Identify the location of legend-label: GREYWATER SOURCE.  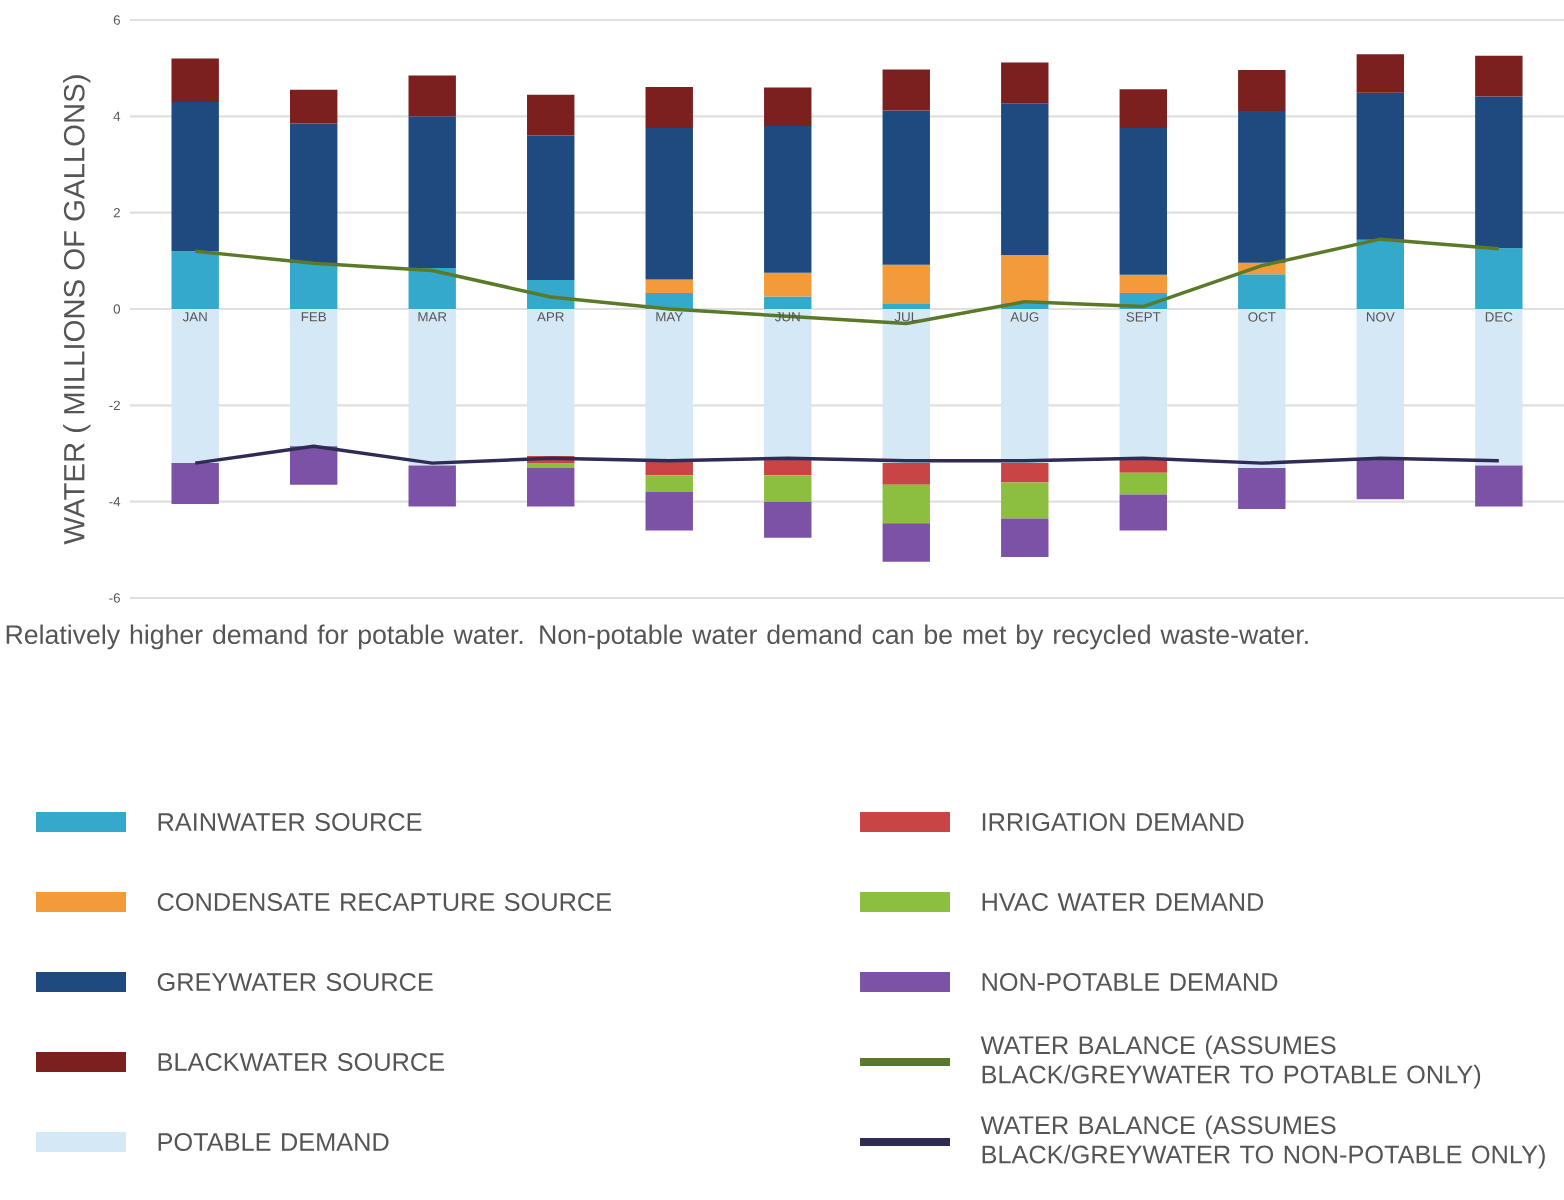
(295, 982).